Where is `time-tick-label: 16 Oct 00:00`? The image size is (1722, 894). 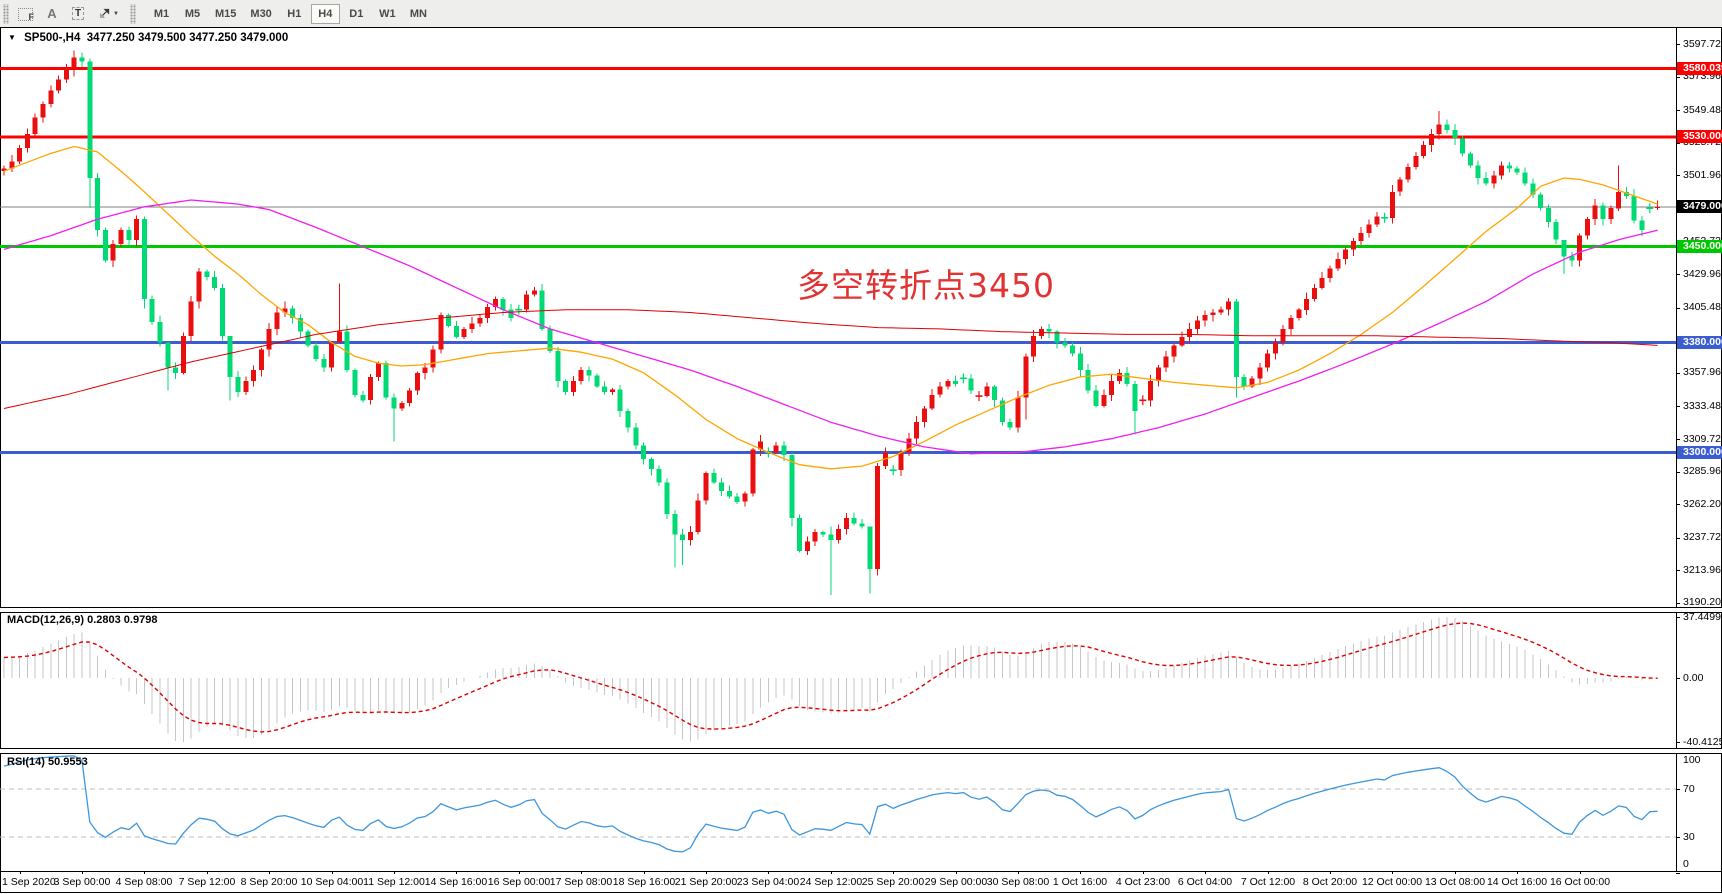 time-tick-label: 16 Oct 00:00 is located at coordinates (1580, 882).